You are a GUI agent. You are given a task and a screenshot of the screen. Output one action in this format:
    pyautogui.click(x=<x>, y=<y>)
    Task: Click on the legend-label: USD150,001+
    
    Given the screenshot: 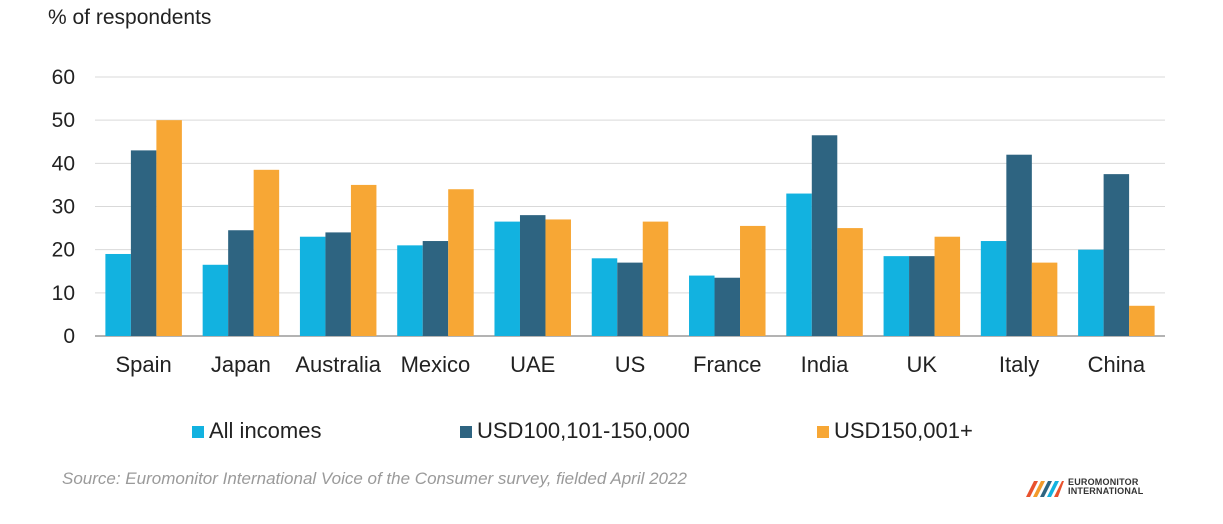 What is the action you would take?
    pyautogui.click(x=903, y=430)
    